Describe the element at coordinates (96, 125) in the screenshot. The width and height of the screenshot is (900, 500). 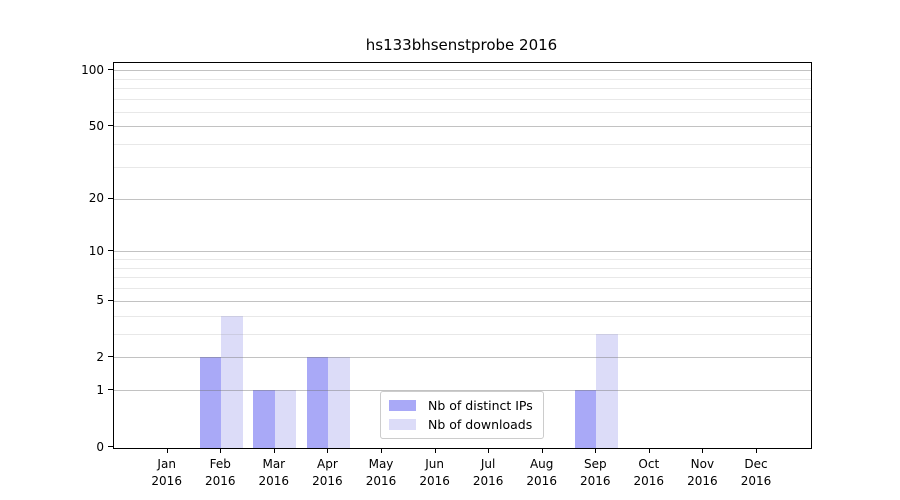
I see `y-tick-label: 50` at that location.